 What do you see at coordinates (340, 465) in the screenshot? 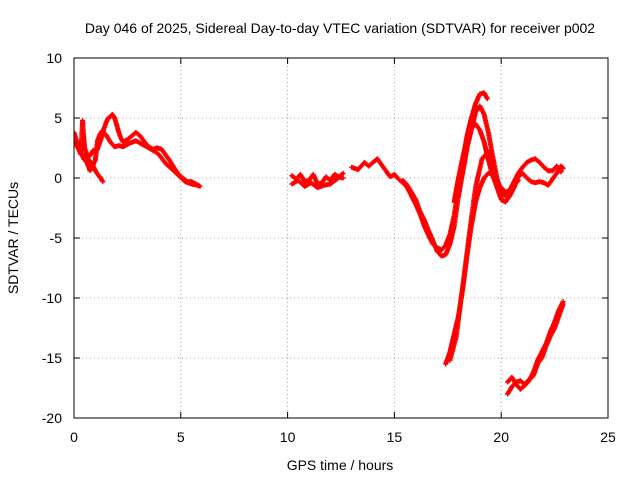
I see `x-axis-label: GPS time / hours` at bounding box center [340, 465].